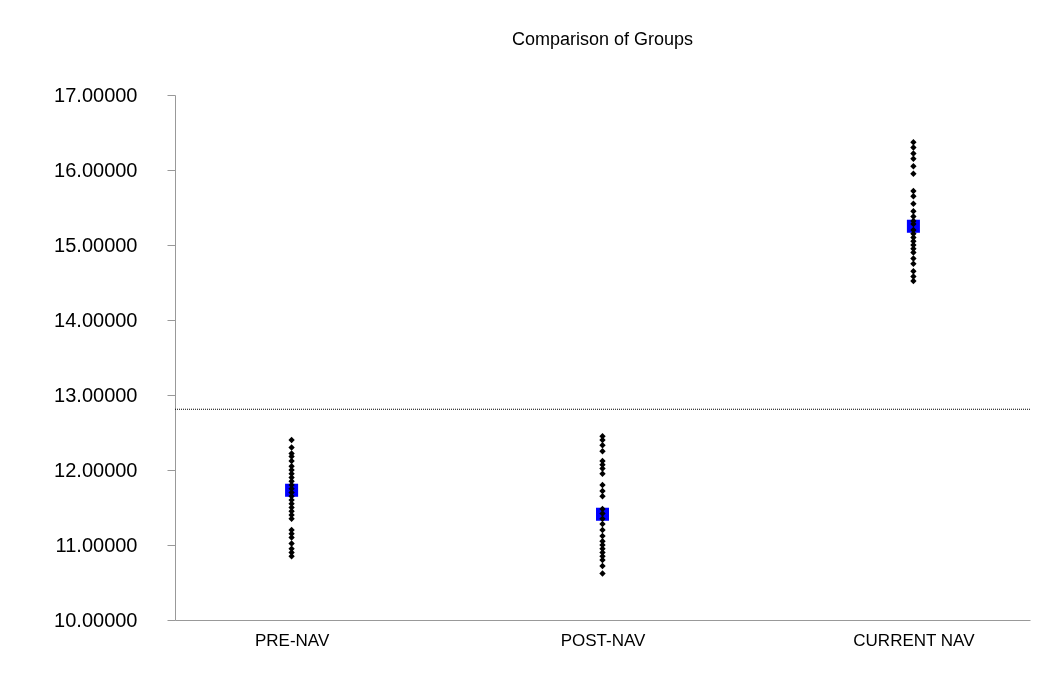 This screenshot has height=674, width=1062. Describe the element at coordinates (96, 394) in the screenshot. I see `y-tick-label: 13.00000` at that location.